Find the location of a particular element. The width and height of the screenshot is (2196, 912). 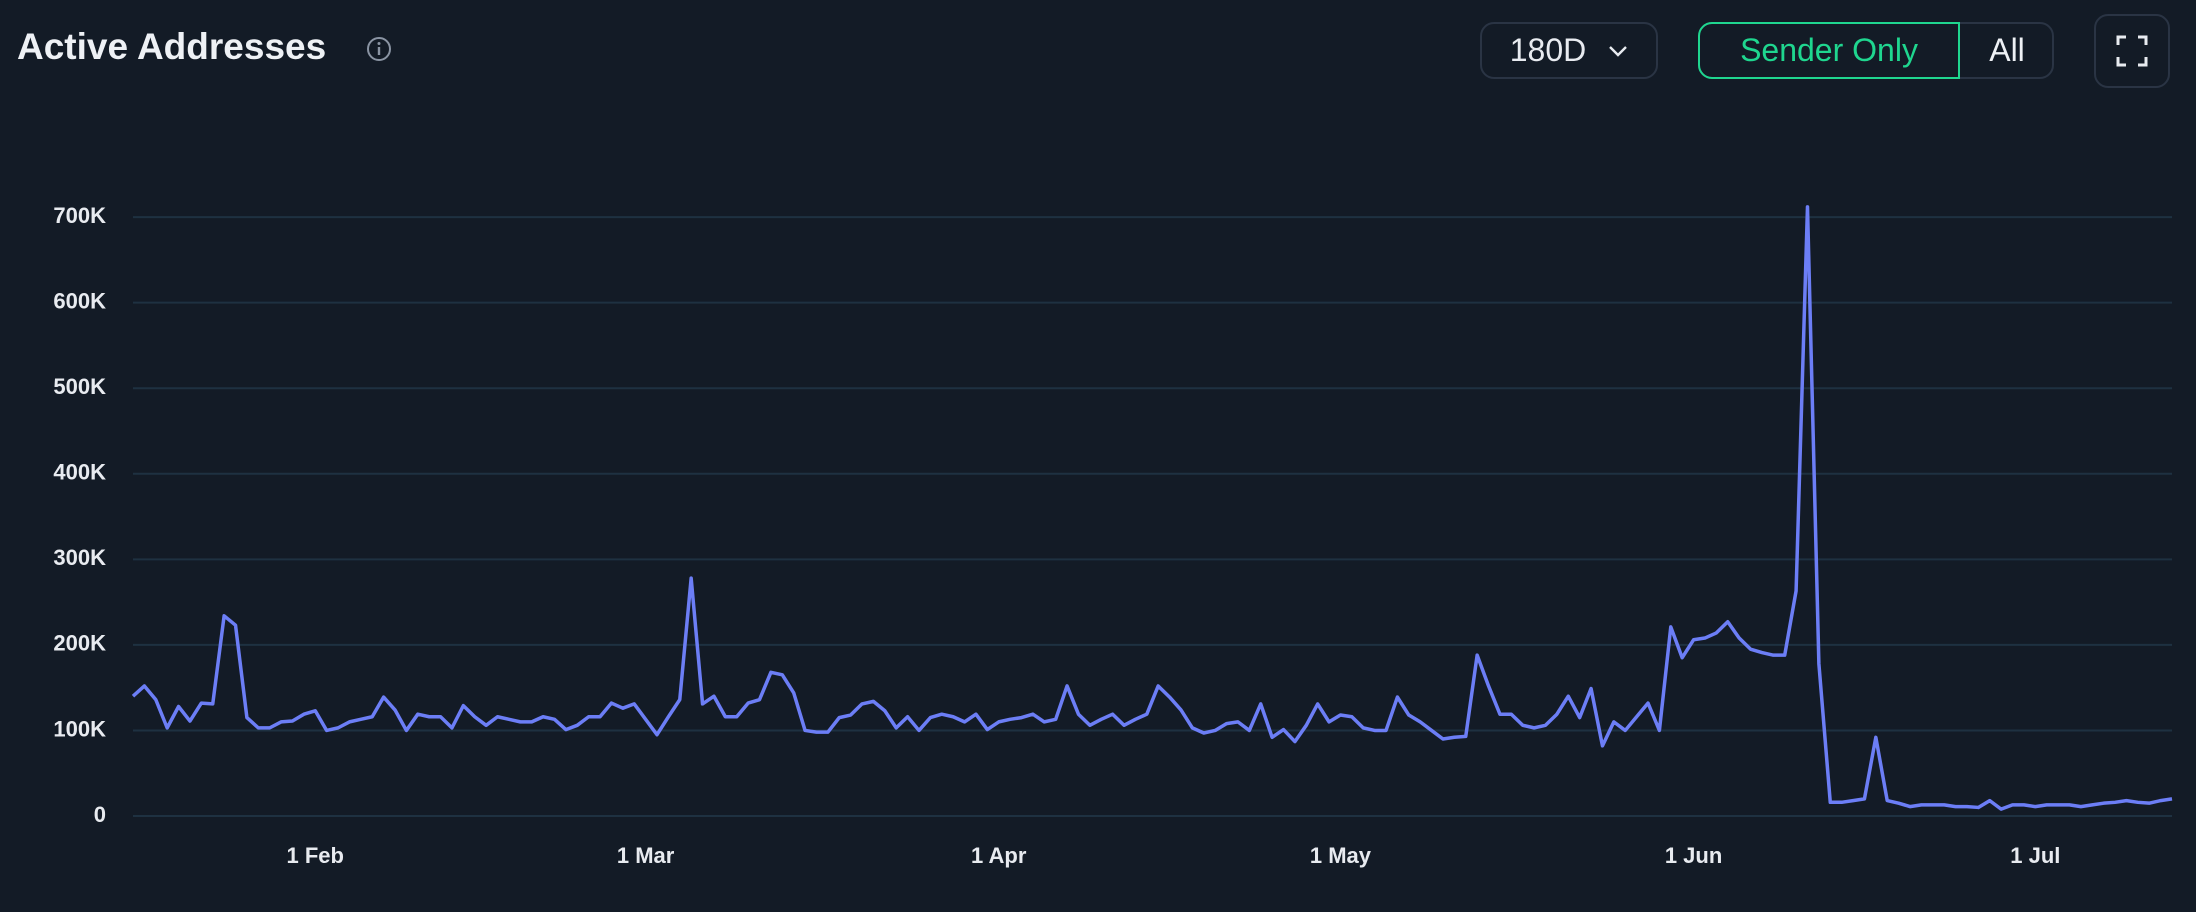

y-tick-label: 600K is located at coordinates (79, 300).